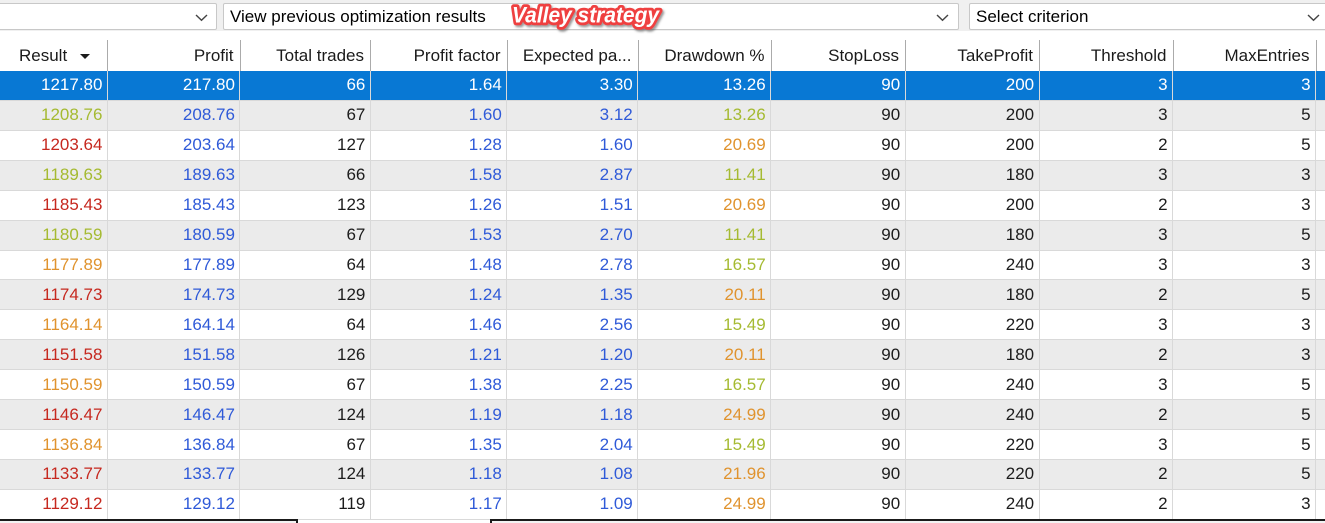 The image size is (1325, 523). What do you see at coordinates (54, 85) in the screenshot?
I see `cell: 1217.80` at bounding box center [54, 85].